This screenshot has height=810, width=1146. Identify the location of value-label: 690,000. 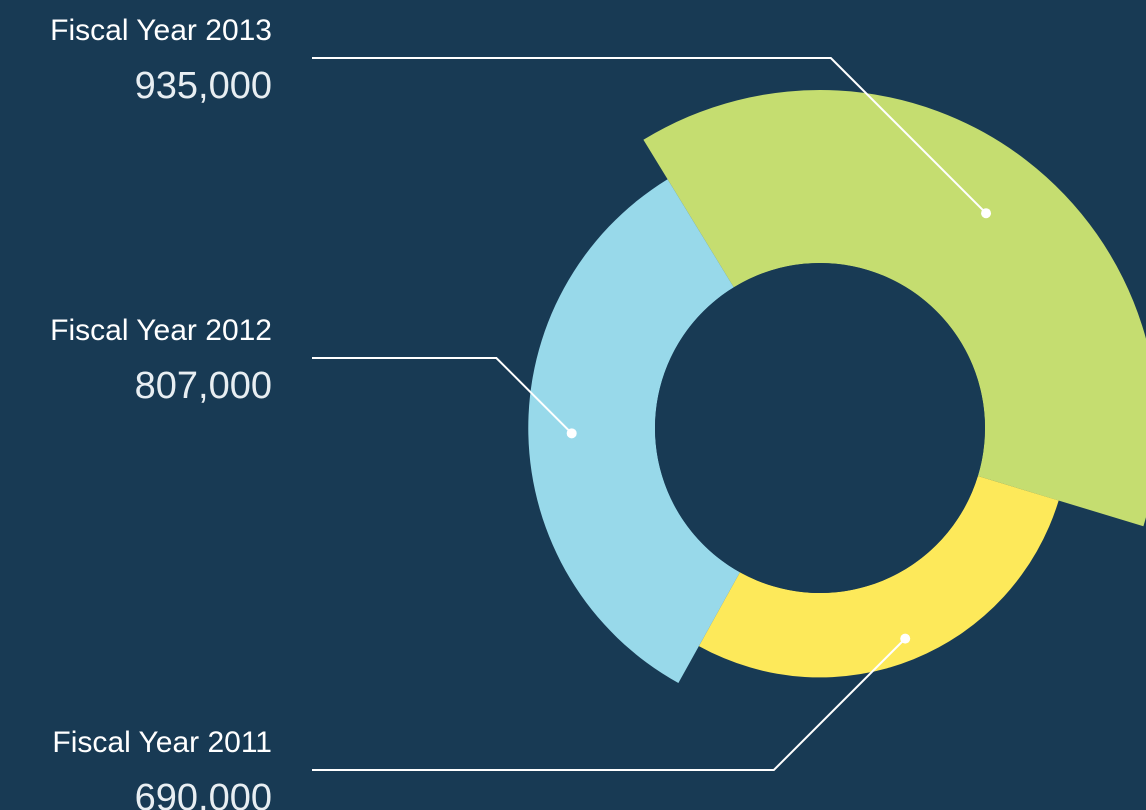
(203, 793).